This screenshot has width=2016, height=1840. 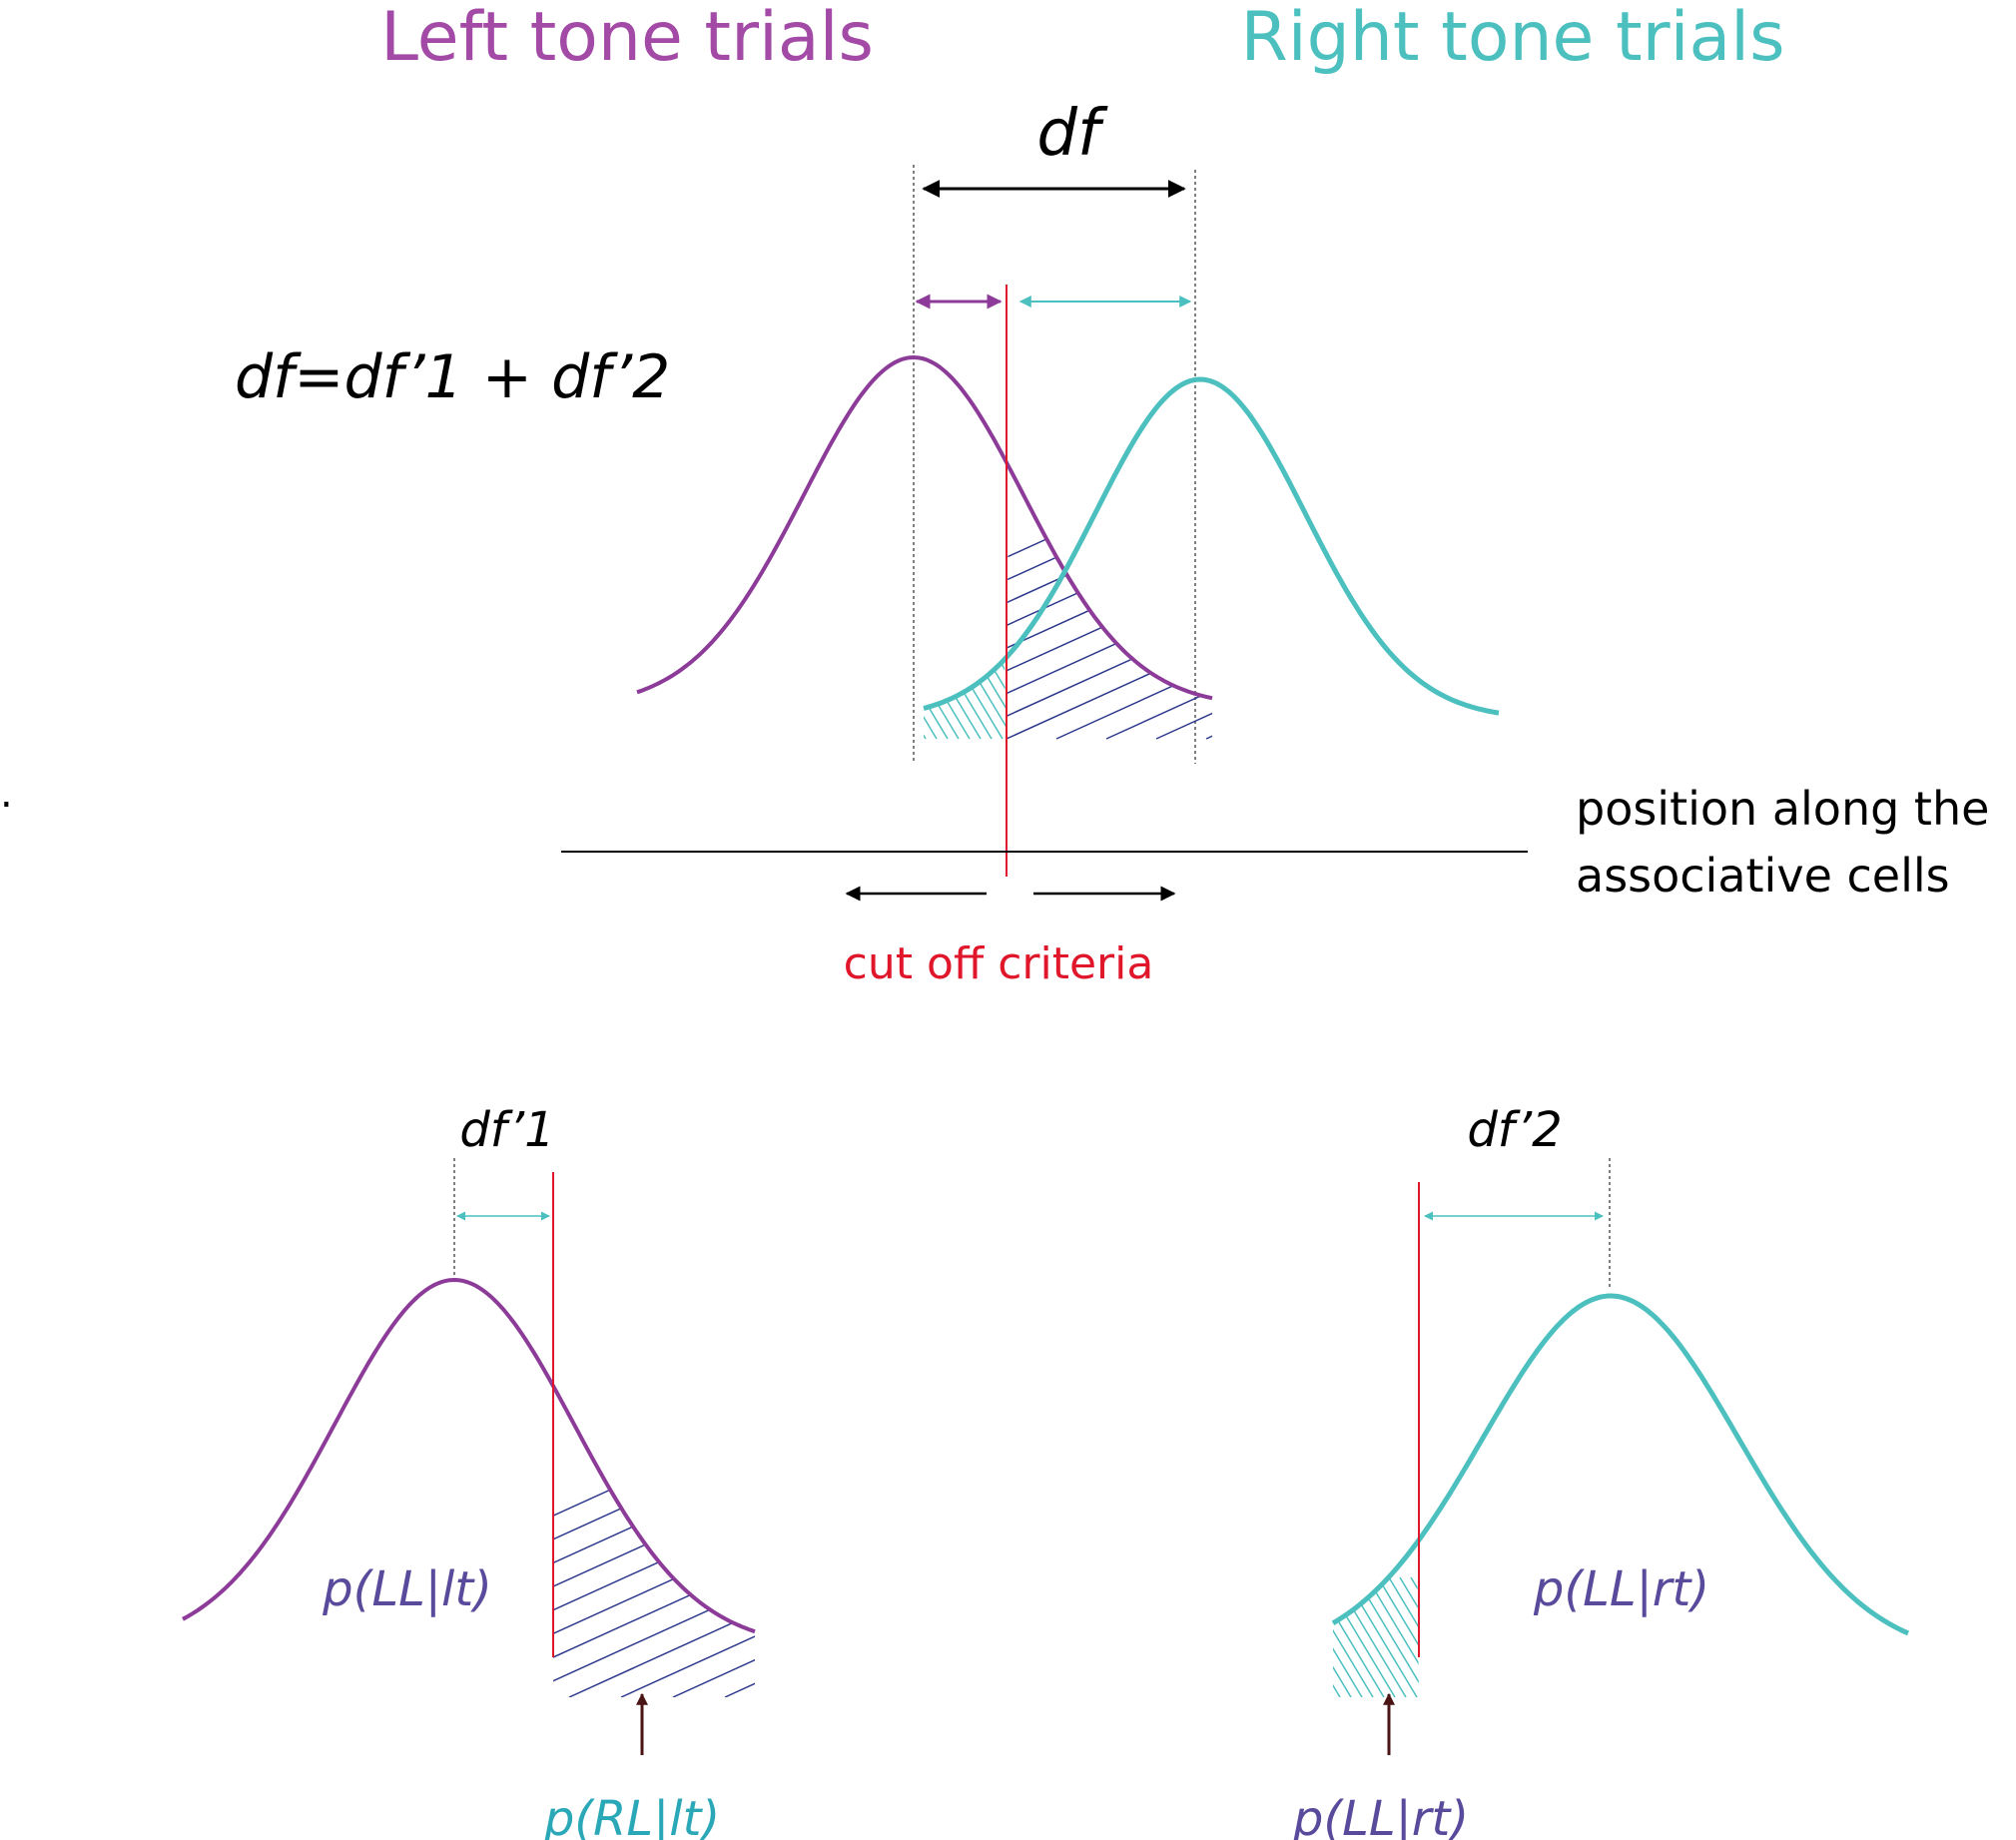 What do you see at coordinates (925, 527) in the screenshot?
I see `left-tone-distribution-curve` at bounding box center [925, 527].